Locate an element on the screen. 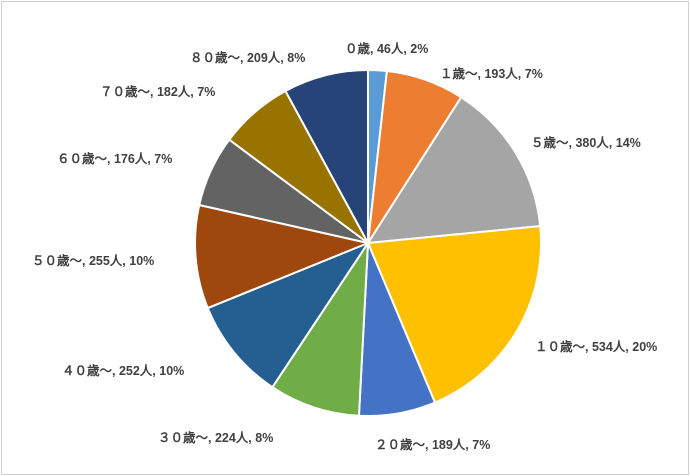 This screenshot has height=476, width=690. data-label: １０歳～, 534人, 20% is located at coordinates (596, 346).